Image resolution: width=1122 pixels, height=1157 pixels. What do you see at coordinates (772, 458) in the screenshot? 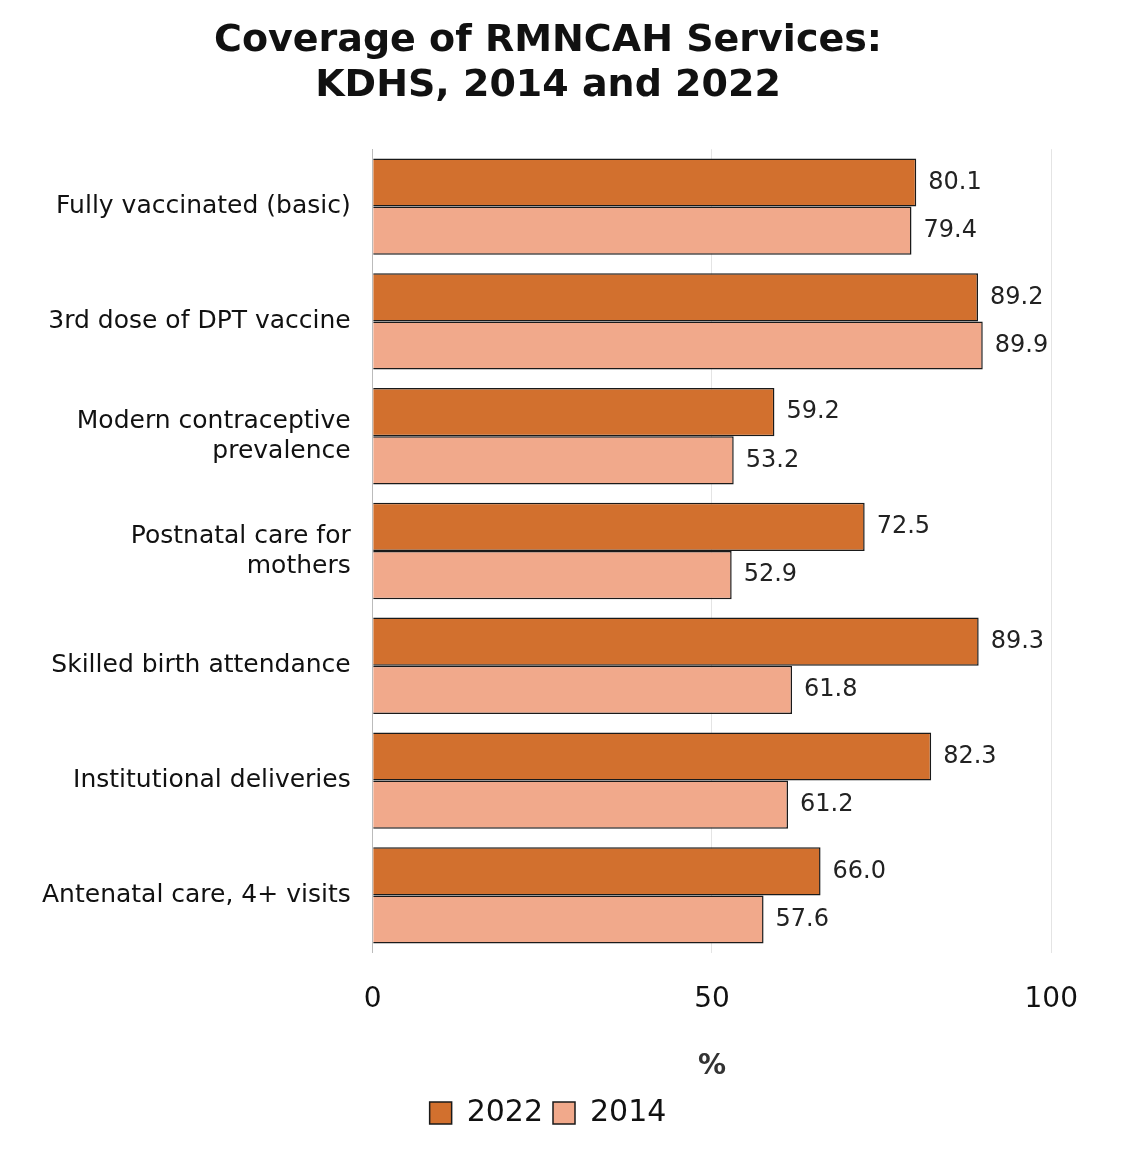
I see `text: 53.2` at bounding box center [772, 458].